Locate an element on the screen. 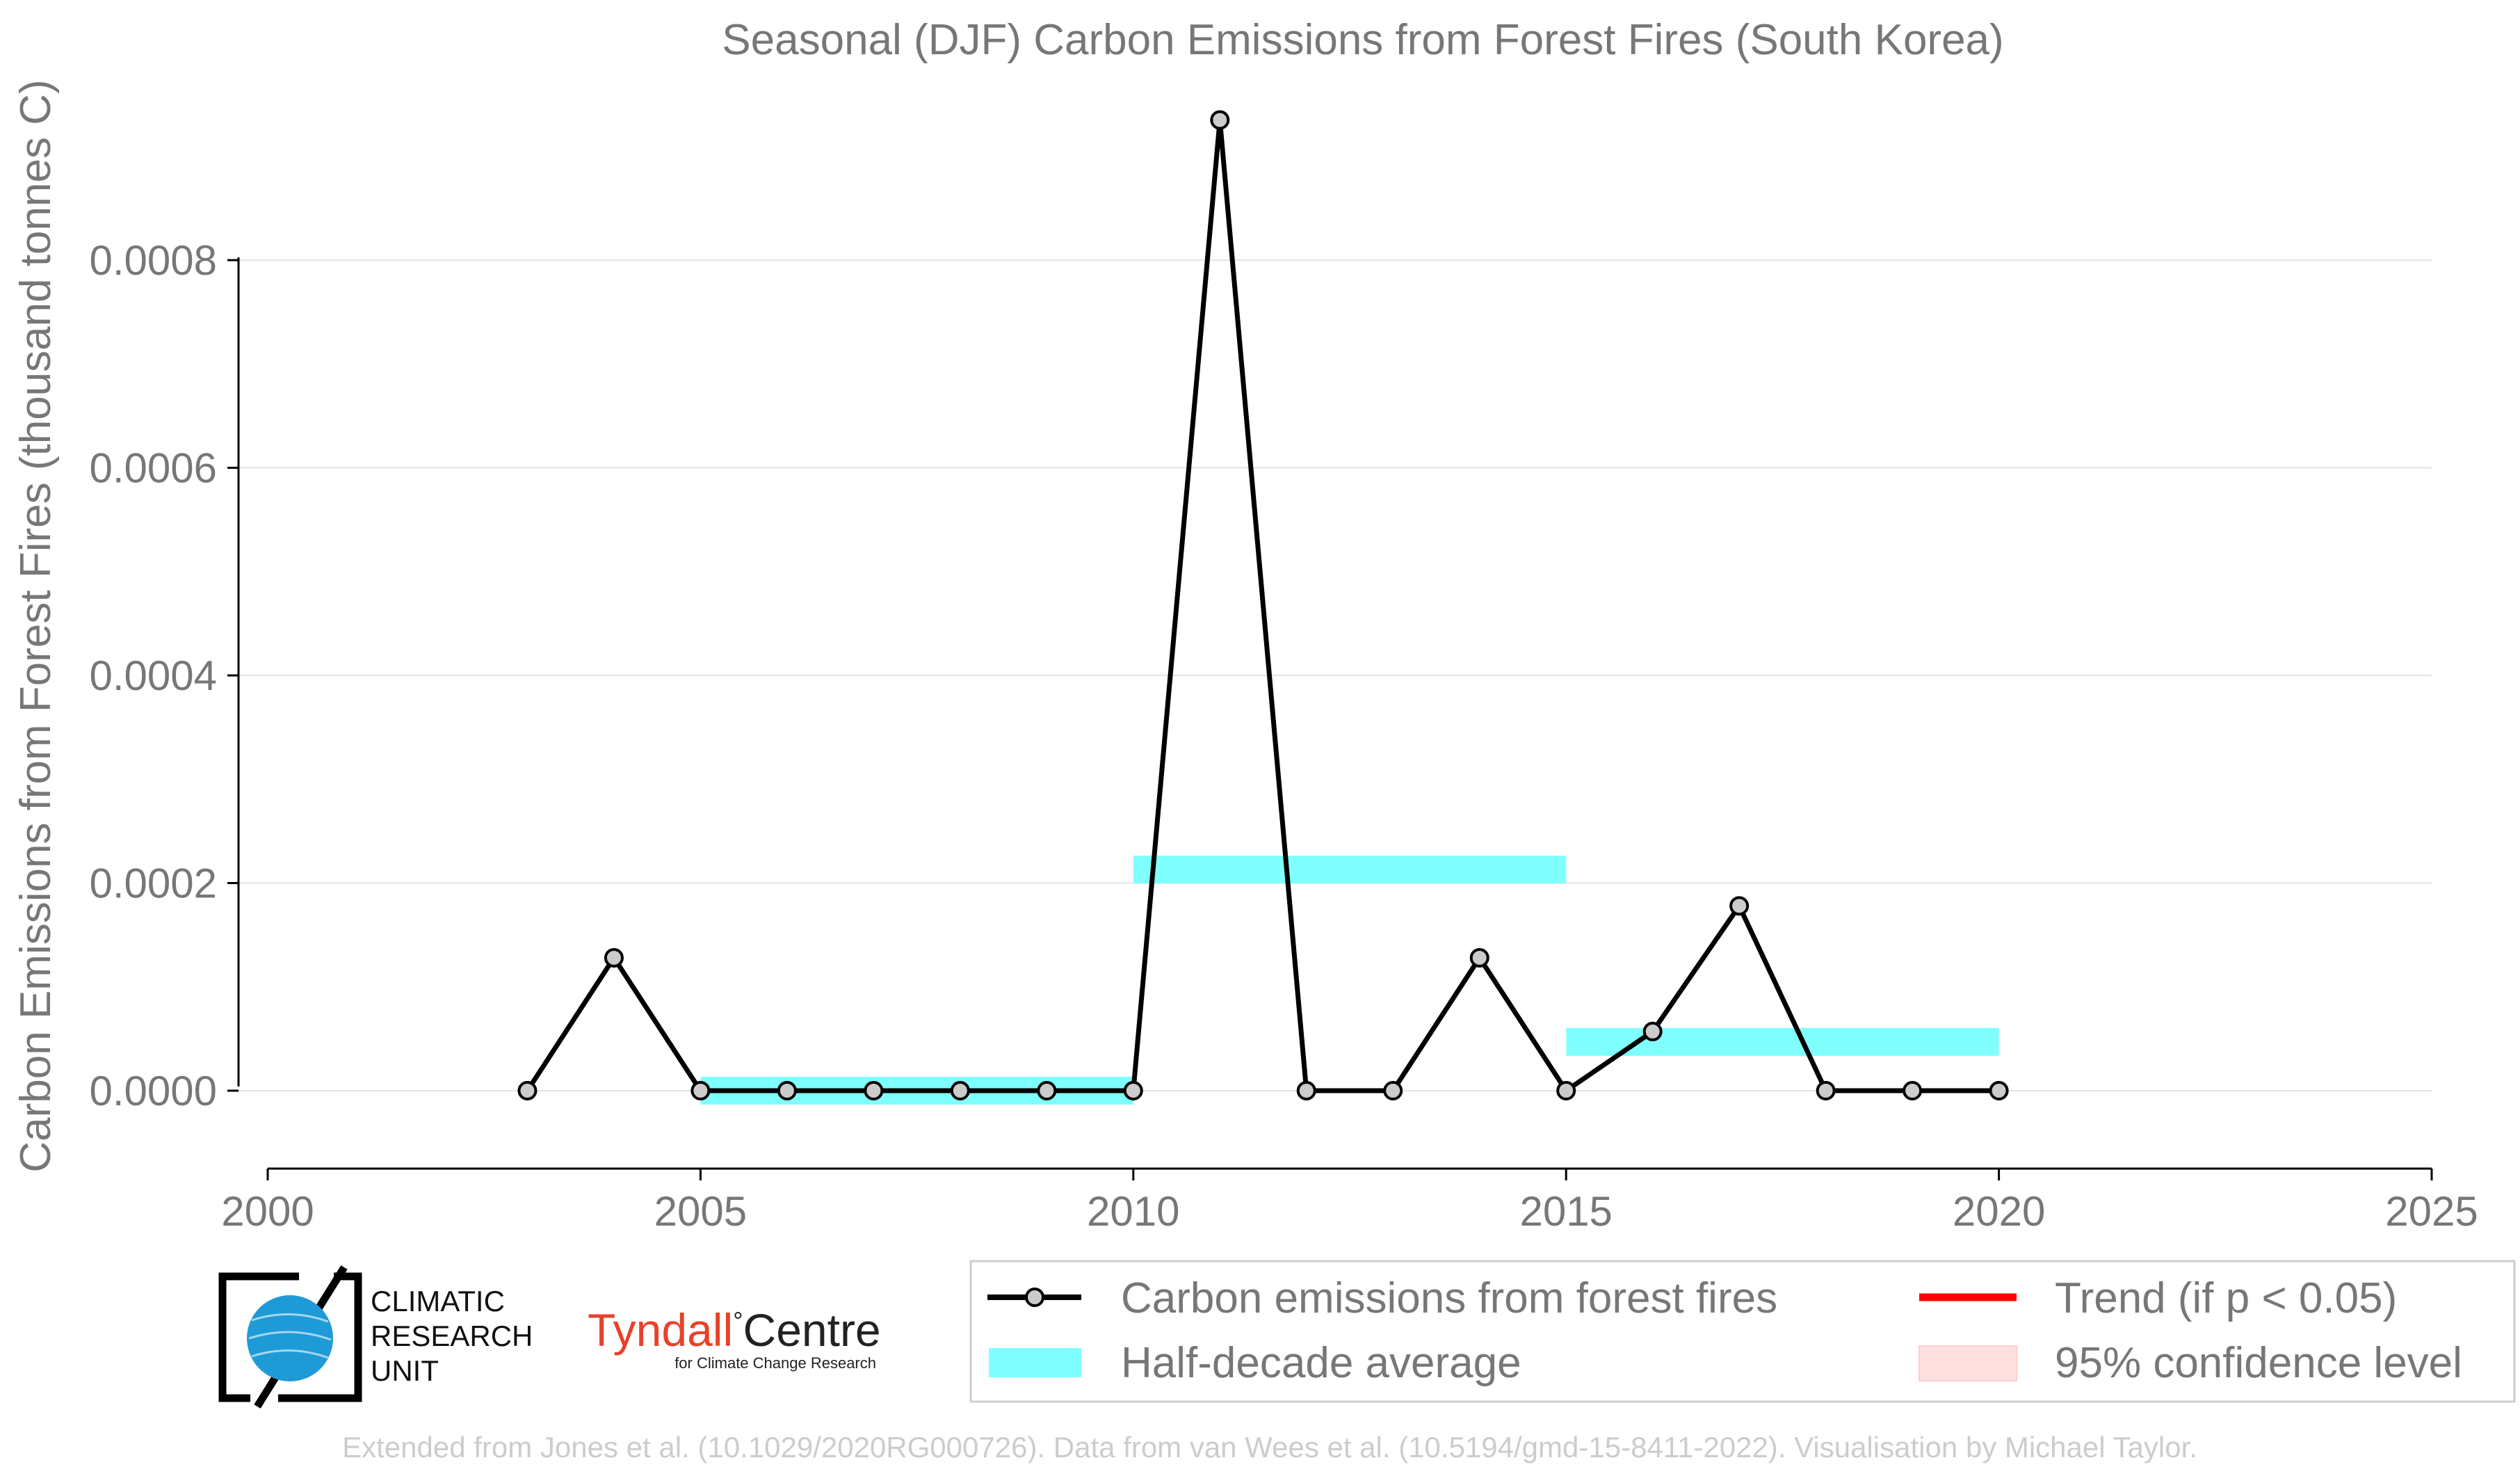 The width and height of the screenshot is (2520, 1483). x-tick-label: 2015 is located at coordinates (1565, 1211).